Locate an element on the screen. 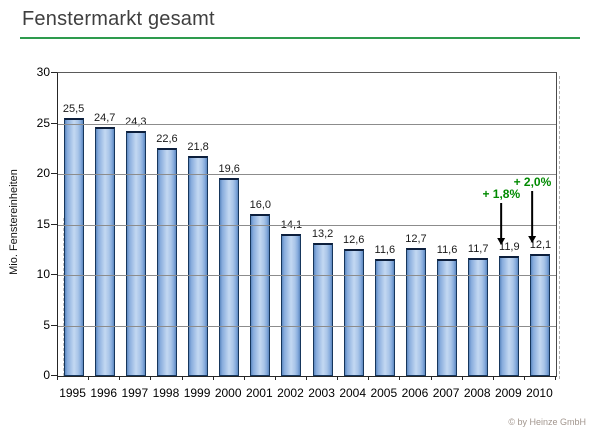 The image size is (600, 433). bar-slot-1999: 21,8 is located at coordinates (198, 224).